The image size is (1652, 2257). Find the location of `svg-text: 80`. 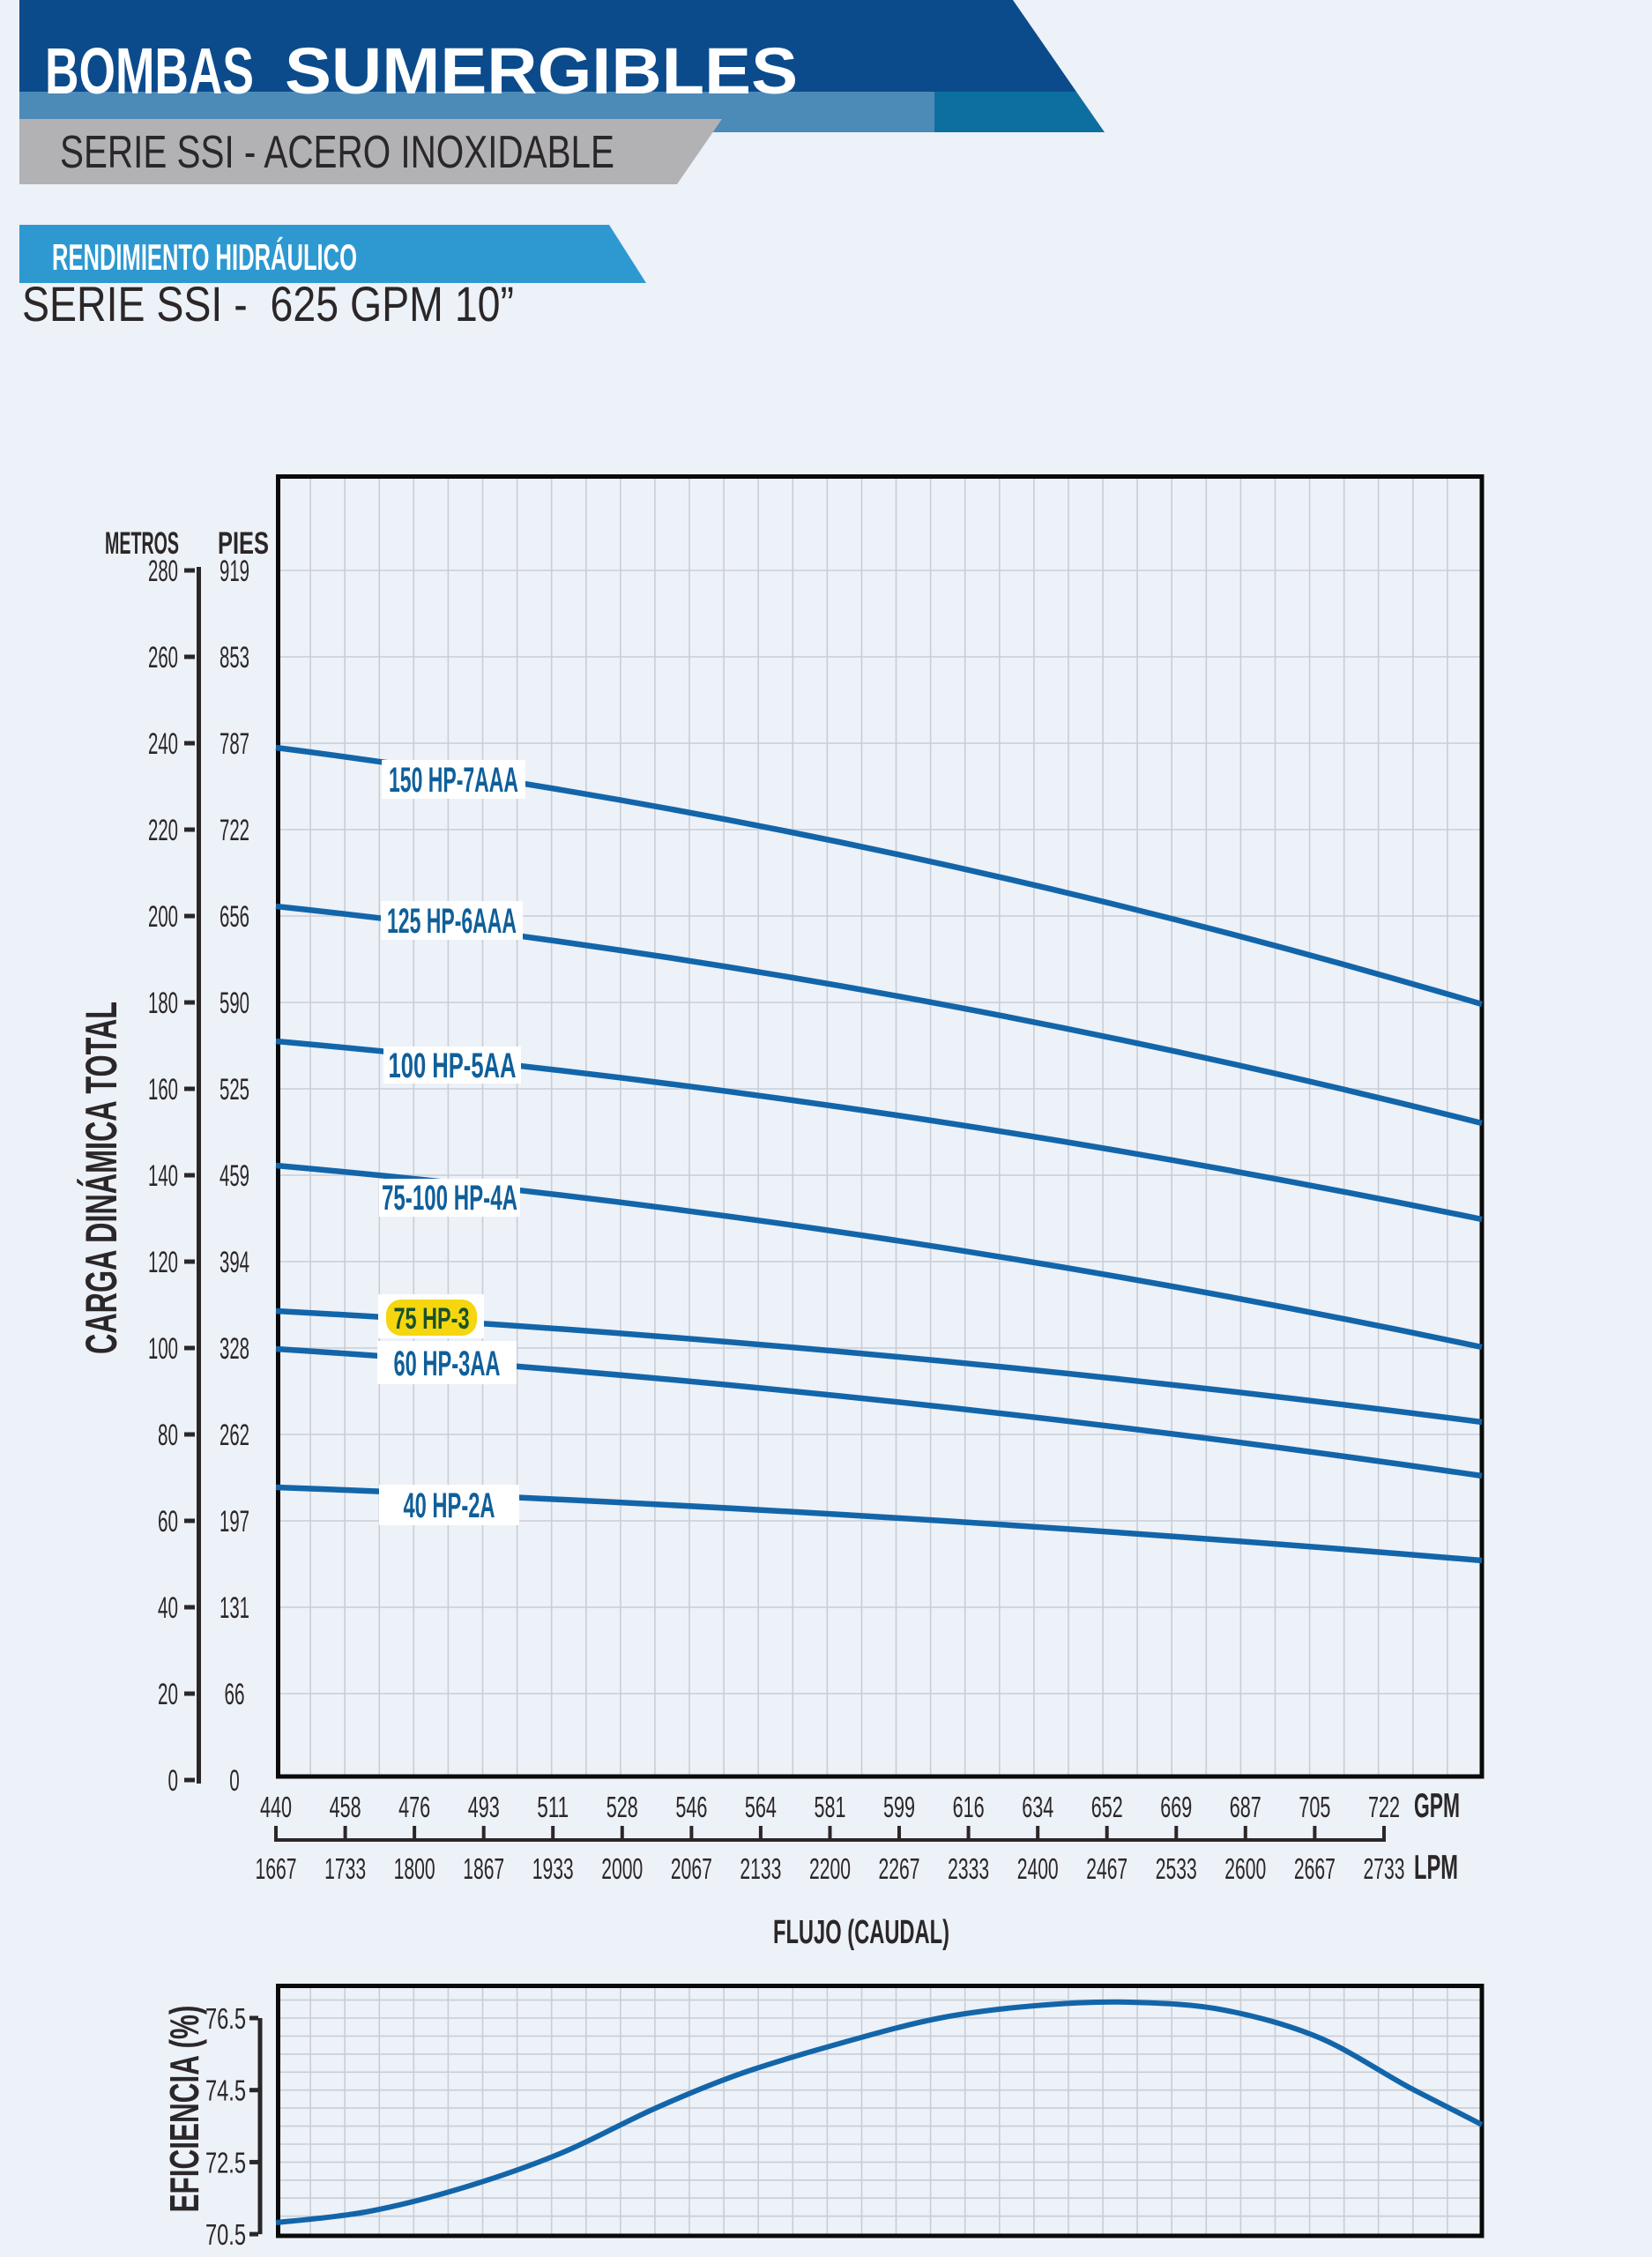

svg-text: 80 is located at coordinates (168, 1435).